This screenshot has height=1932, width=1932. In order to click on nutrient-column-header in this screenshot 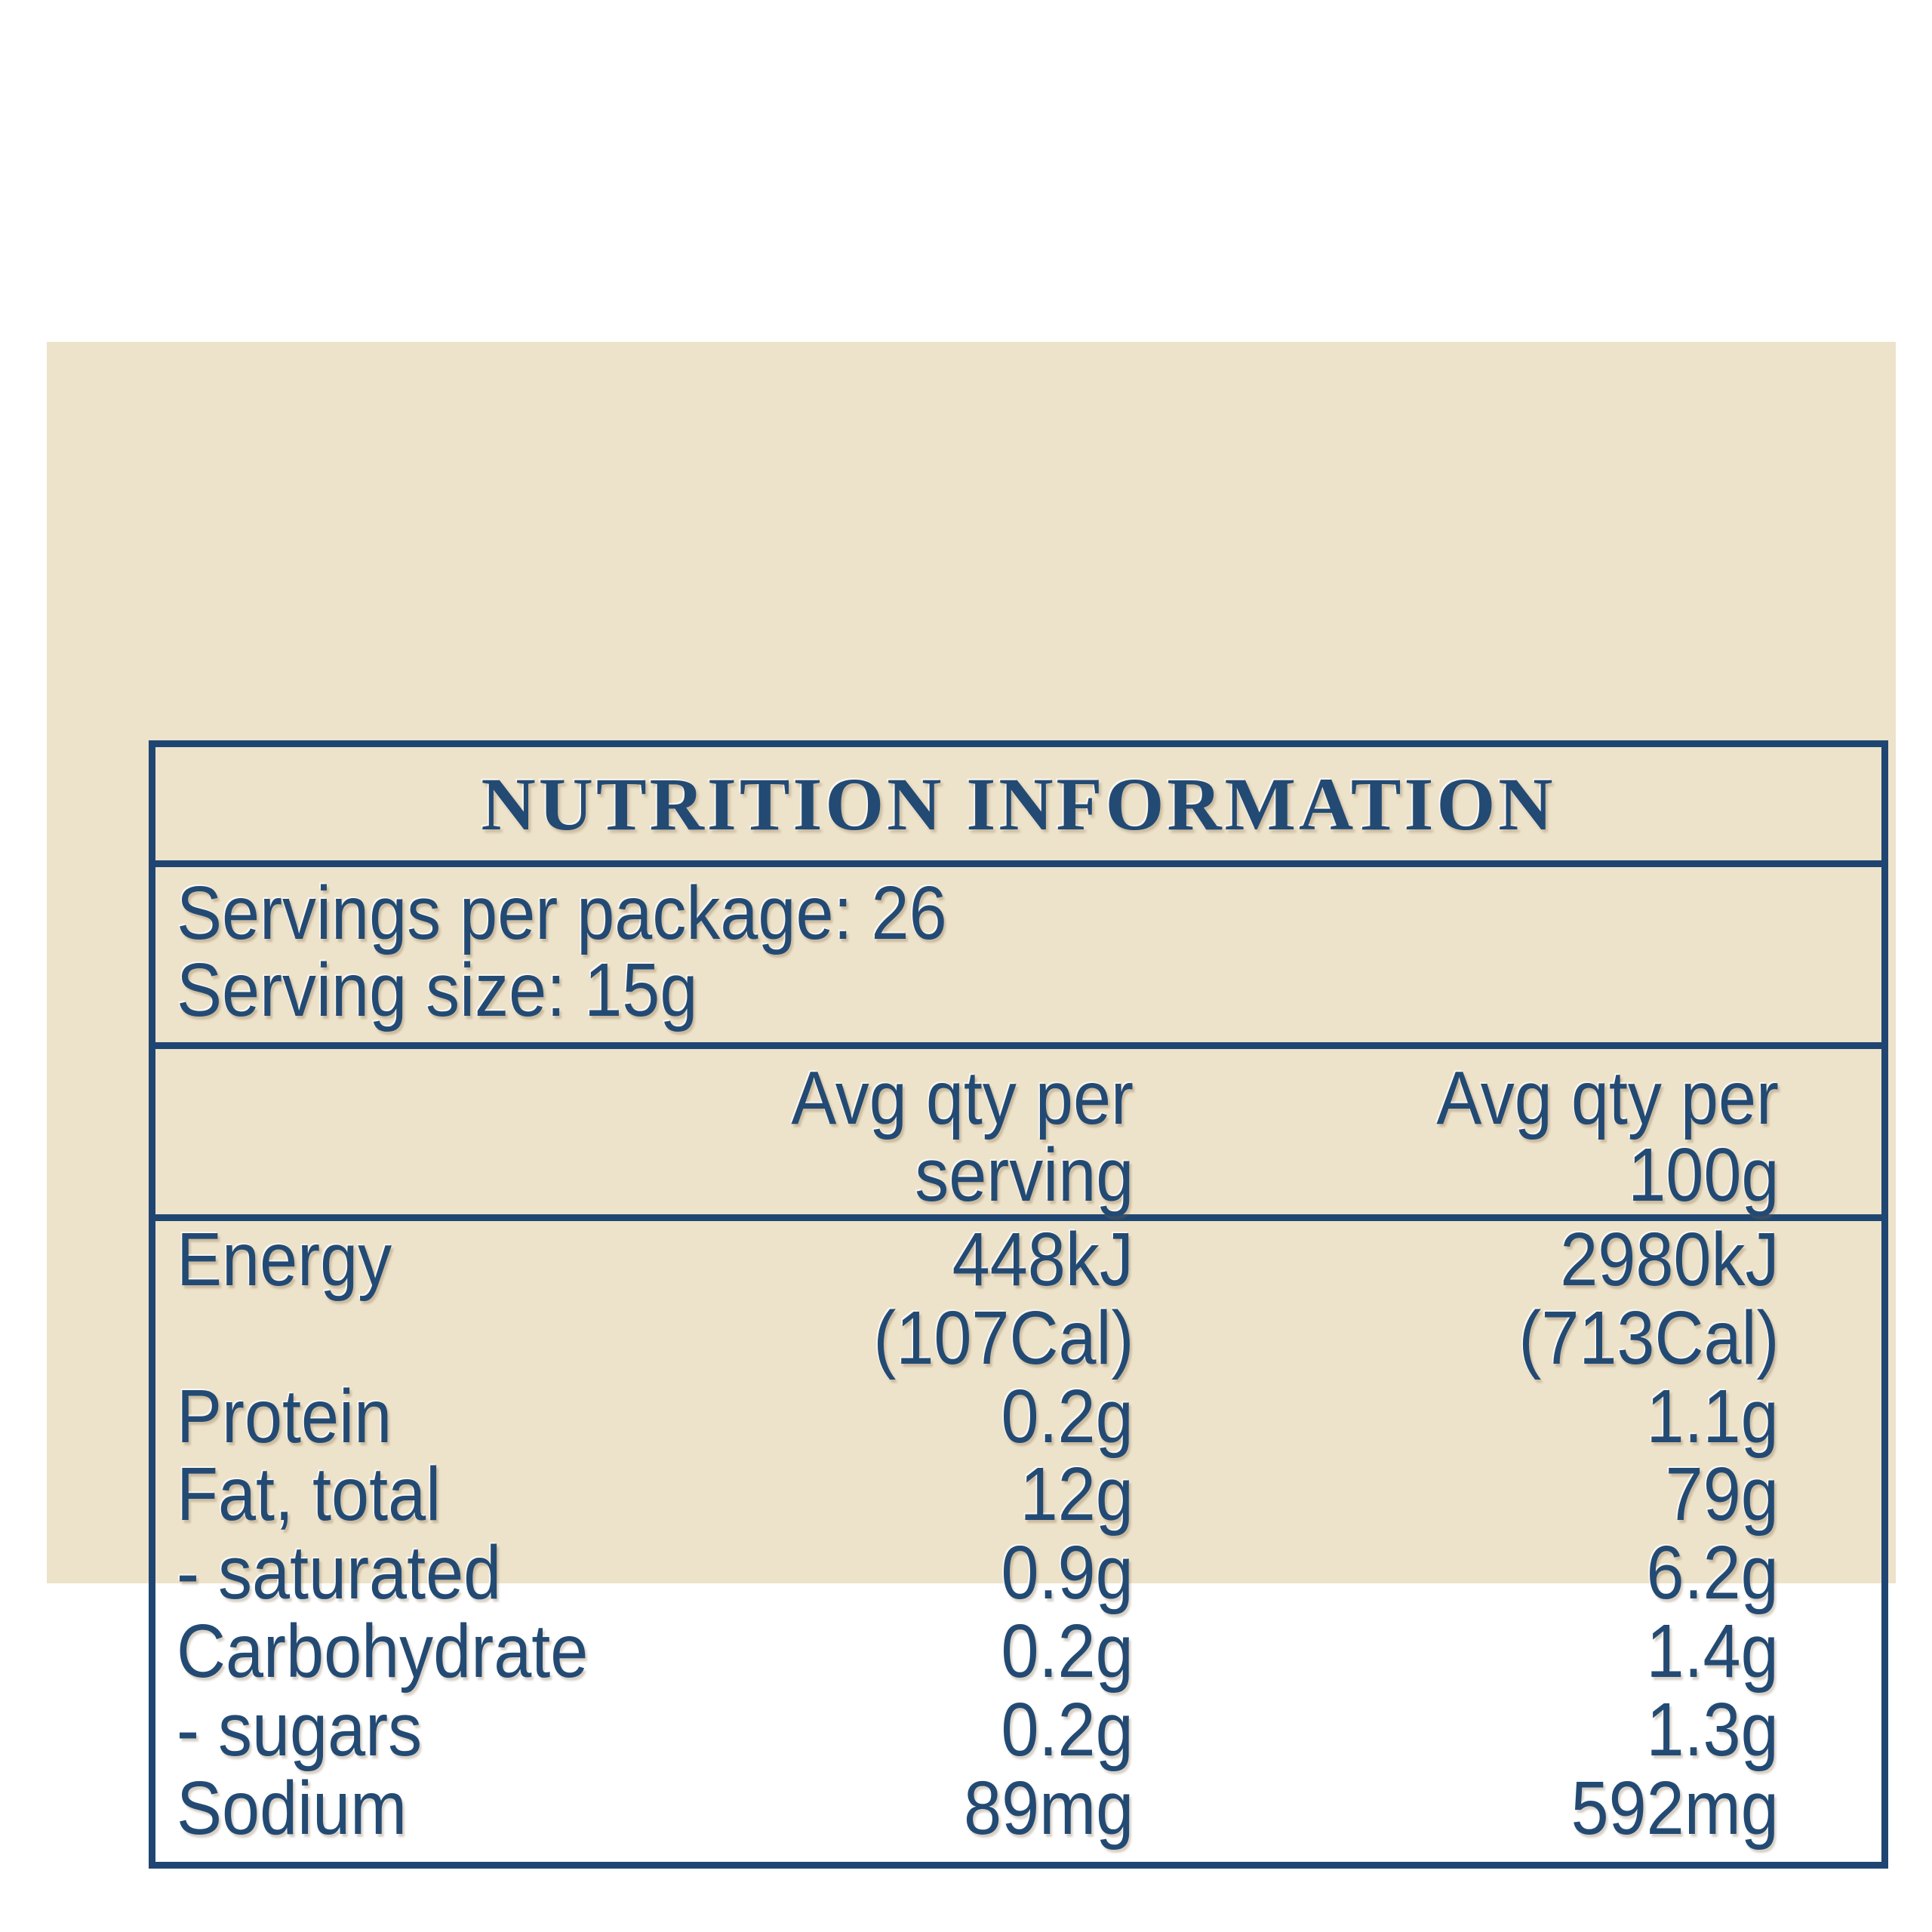, I will do `click(419, 1137)`.